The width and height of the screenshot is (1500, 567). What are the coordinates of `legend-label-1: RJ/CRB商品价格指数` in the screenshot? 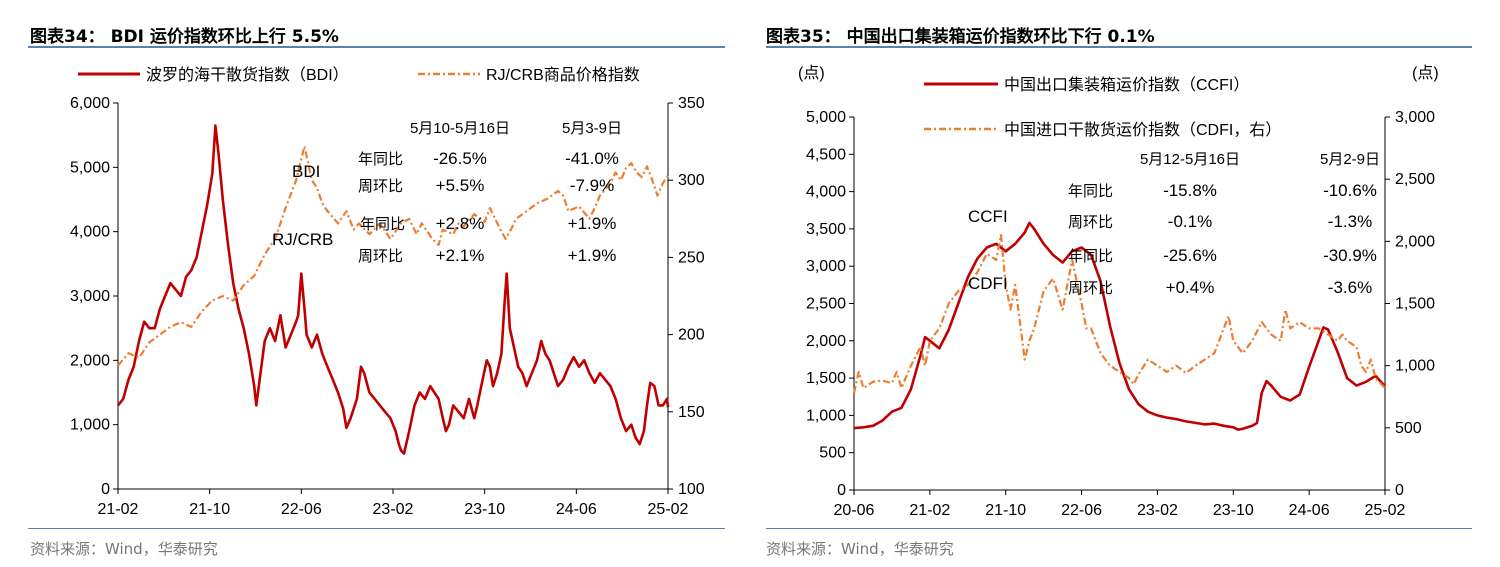 It's located at (563, 75).